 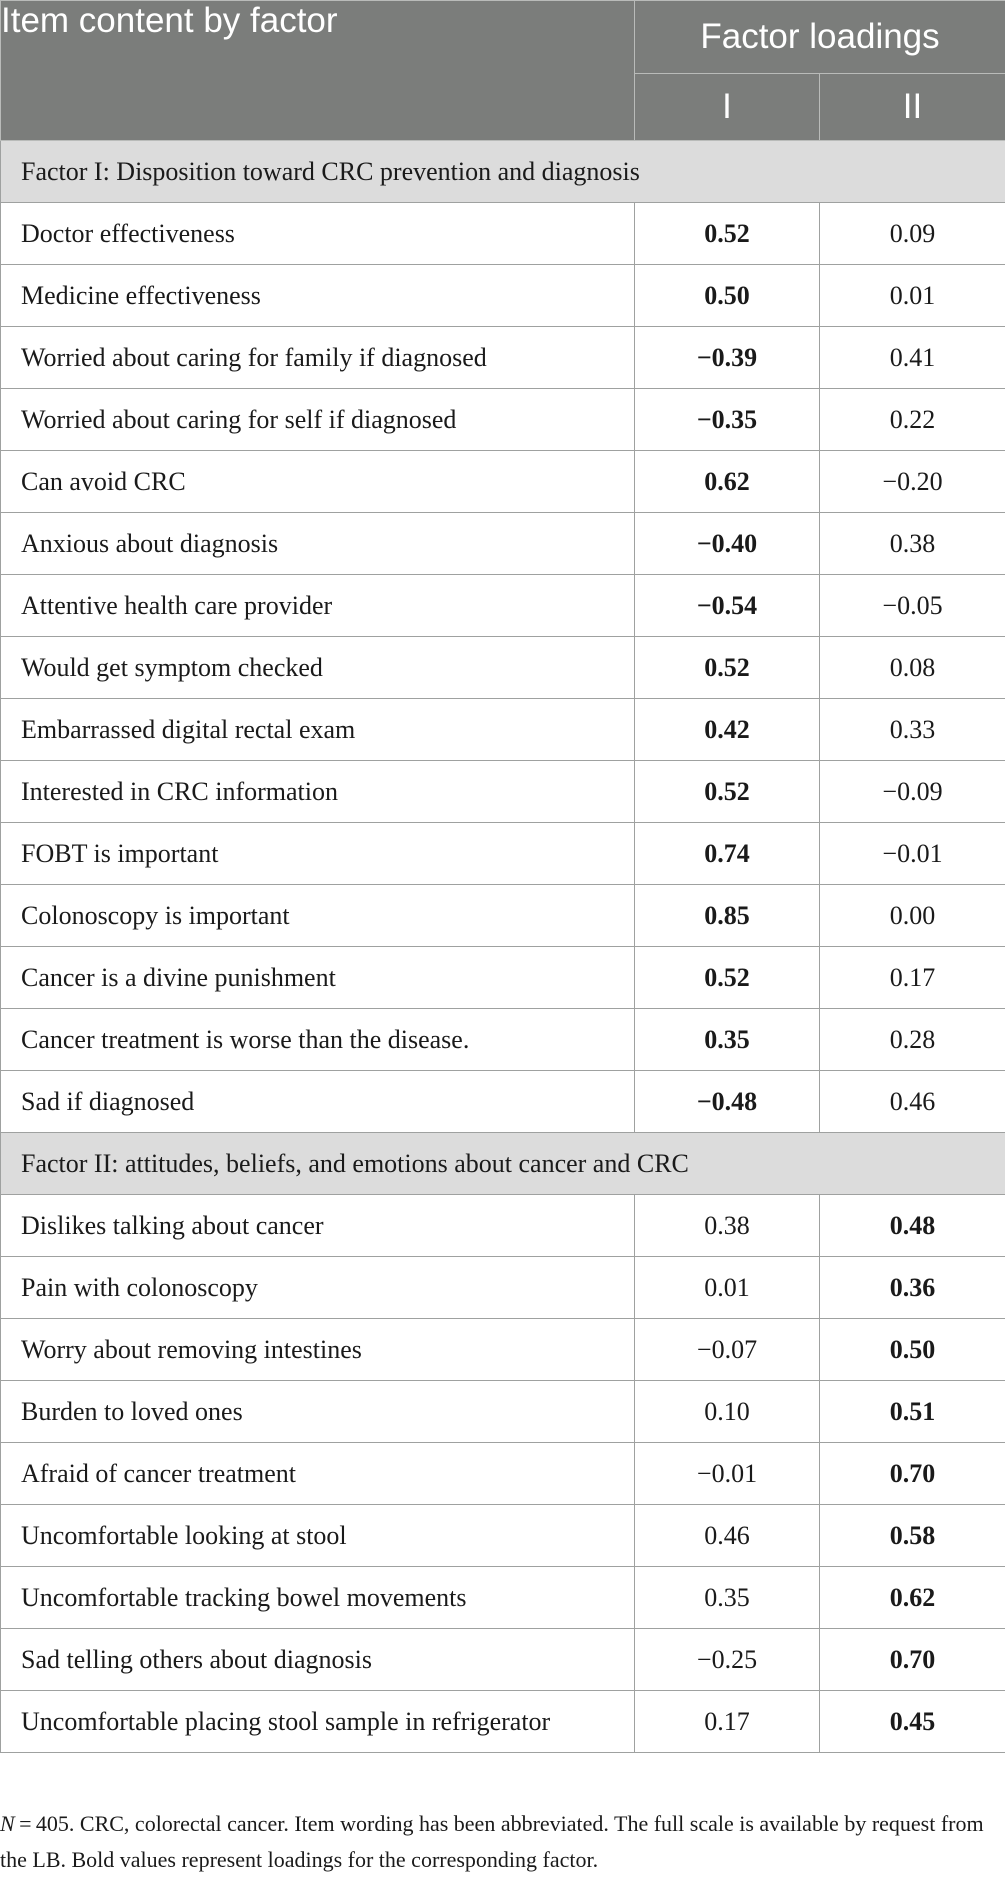 I want to click on table-row: Interested in CRC information 0.52 −0.09, so click(x=502, y=791).